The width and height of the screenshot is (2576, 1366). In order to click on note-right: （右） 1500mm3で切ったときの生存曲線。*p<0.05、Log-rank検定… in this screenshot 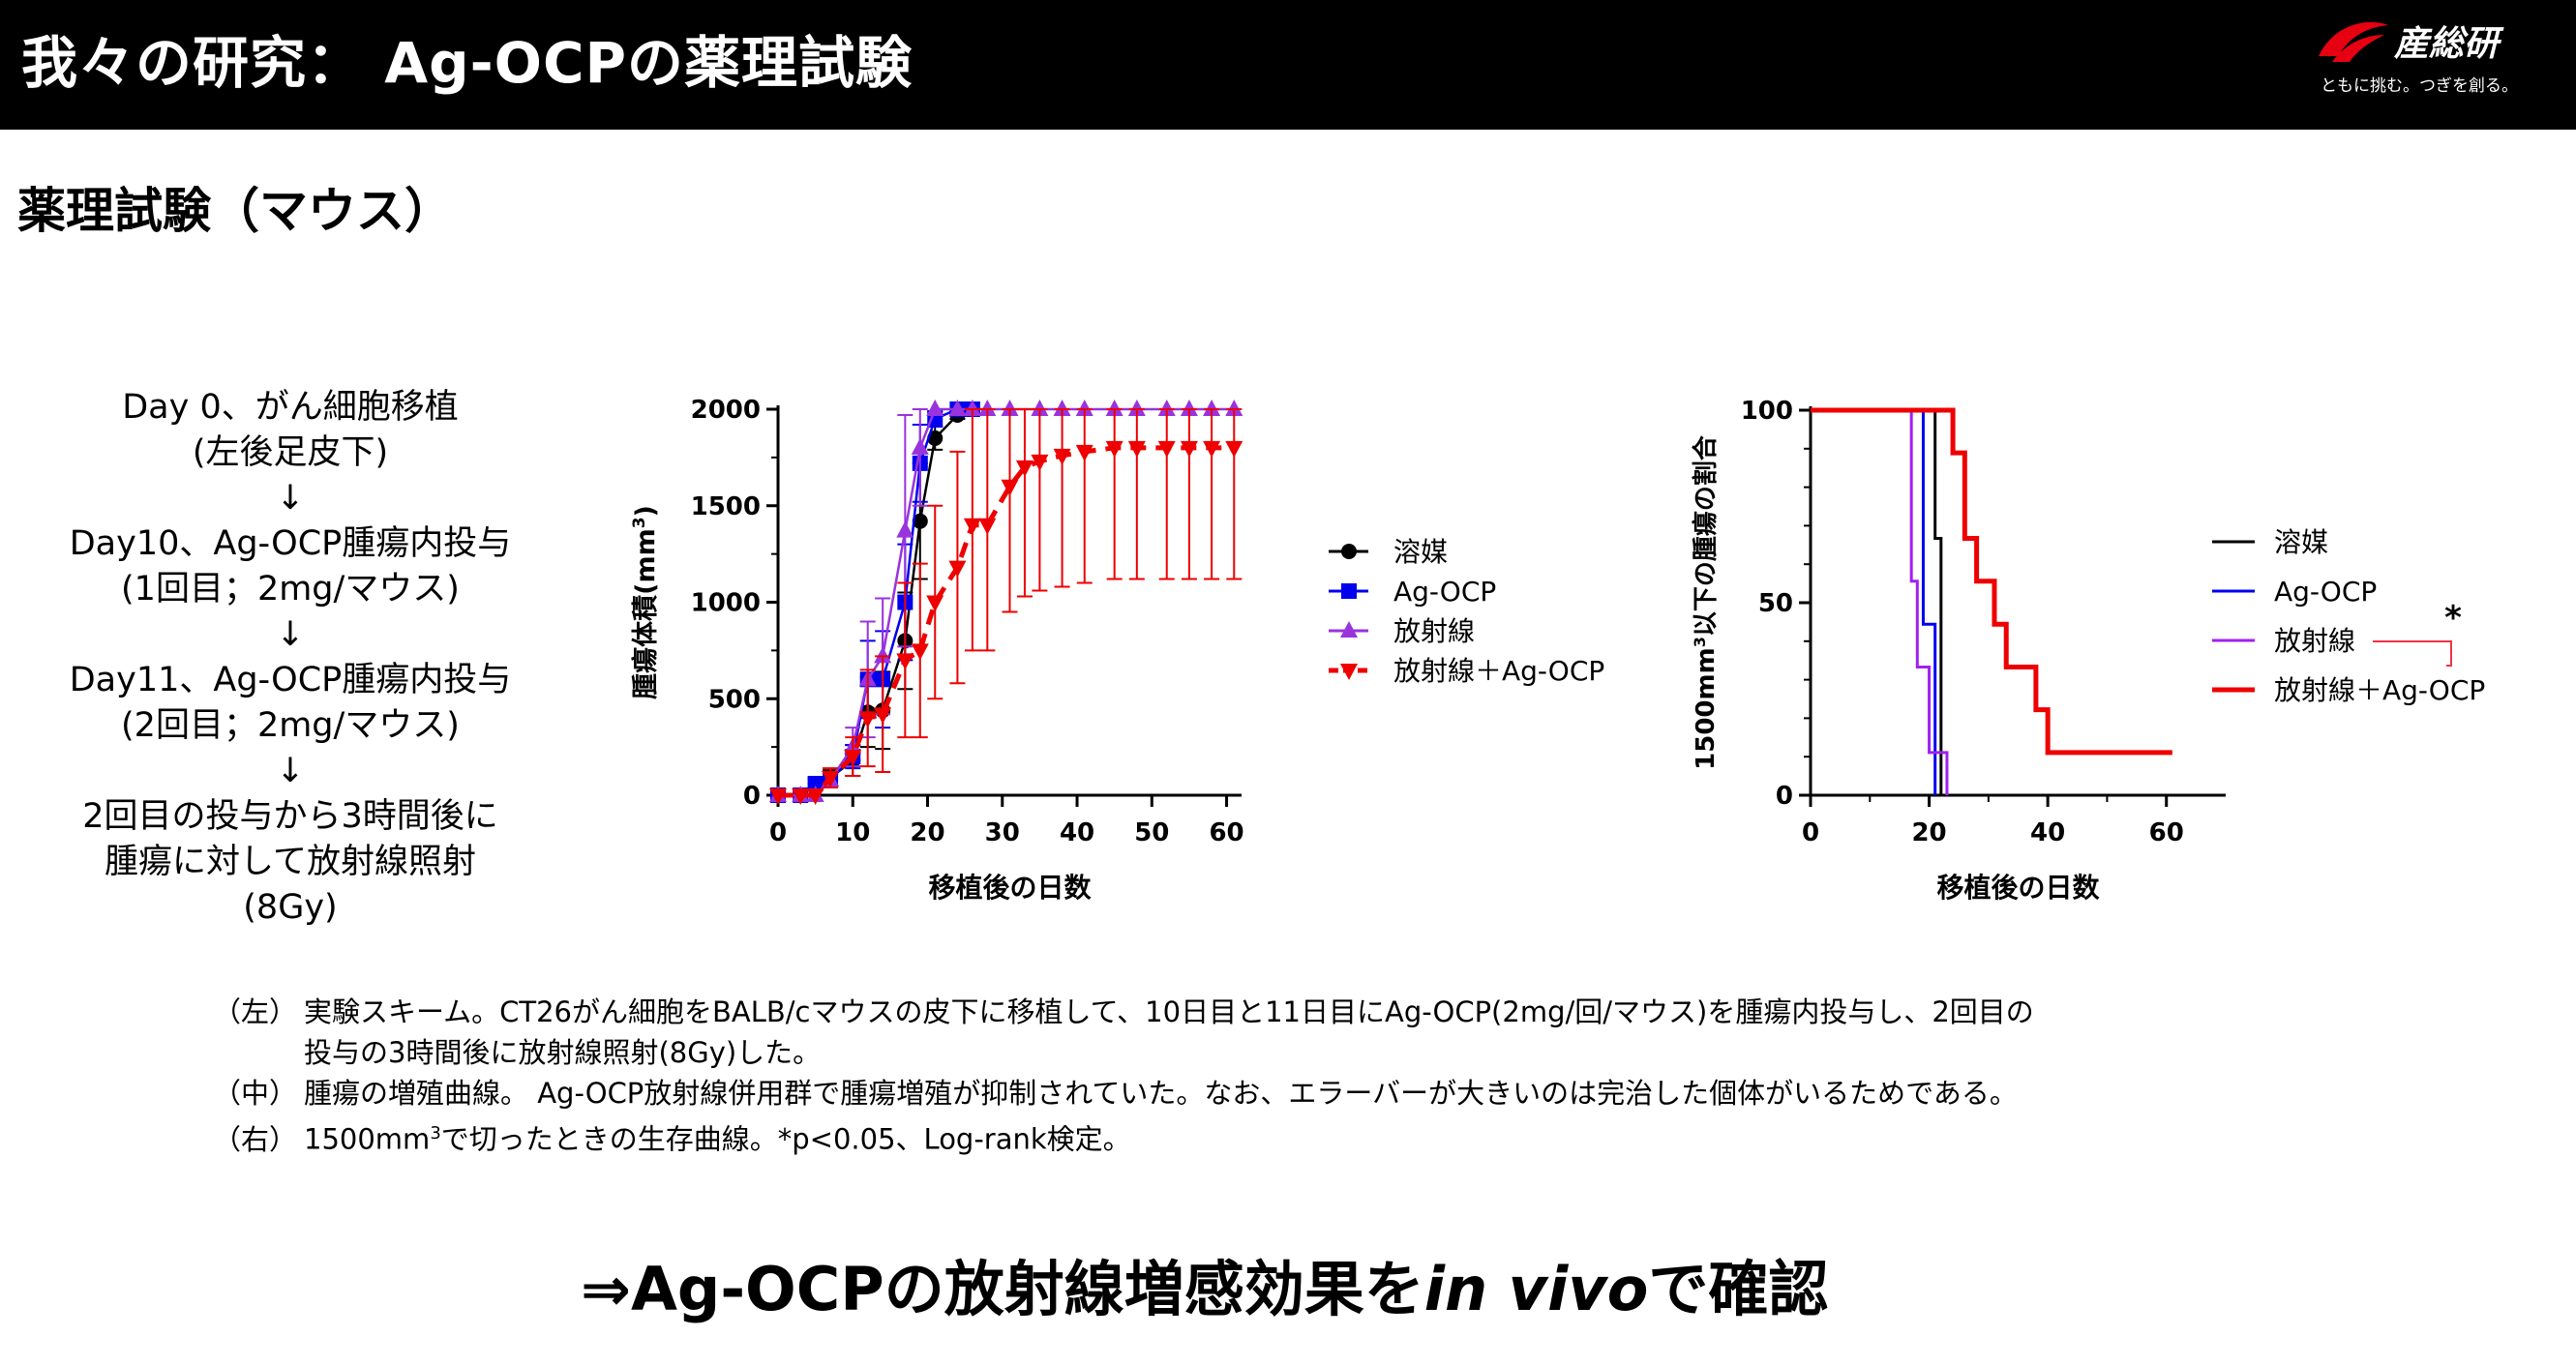, I will do `click(1123, 1137)`.